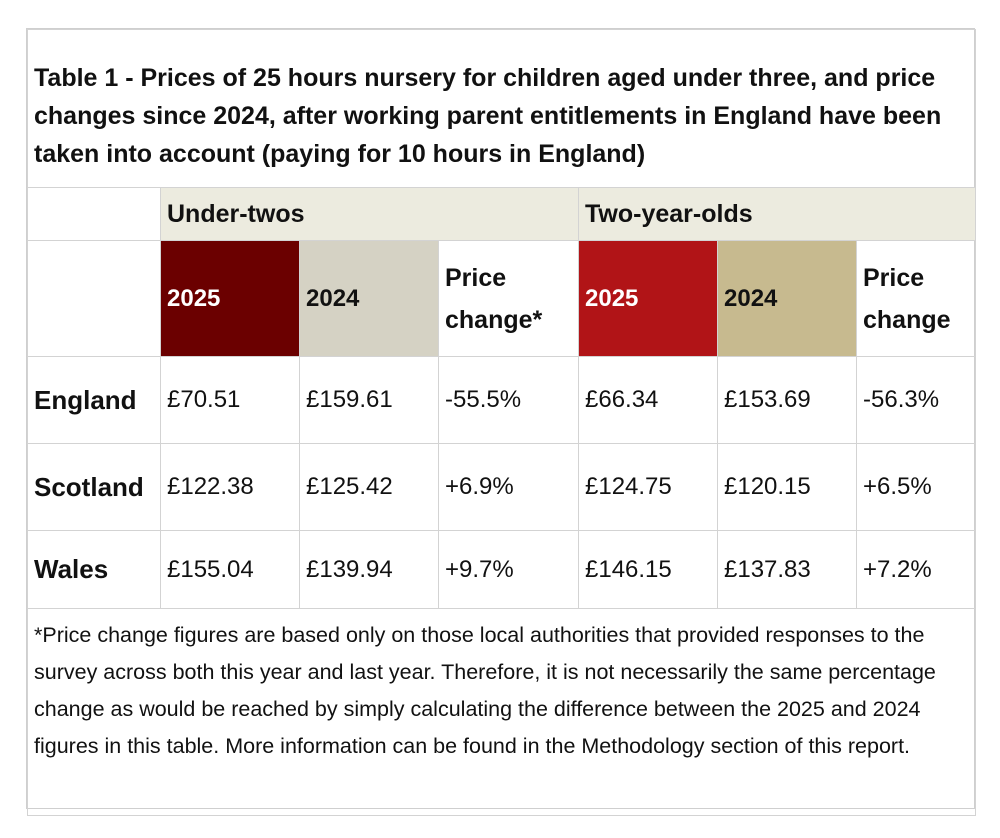 Image resolution: width=1000 pixels, height=838 pixels. What do you see at coordinates (369, 298) in the screenshot?
I see `under-twos-2024-header: 2024` at bounding box center [369, 298].